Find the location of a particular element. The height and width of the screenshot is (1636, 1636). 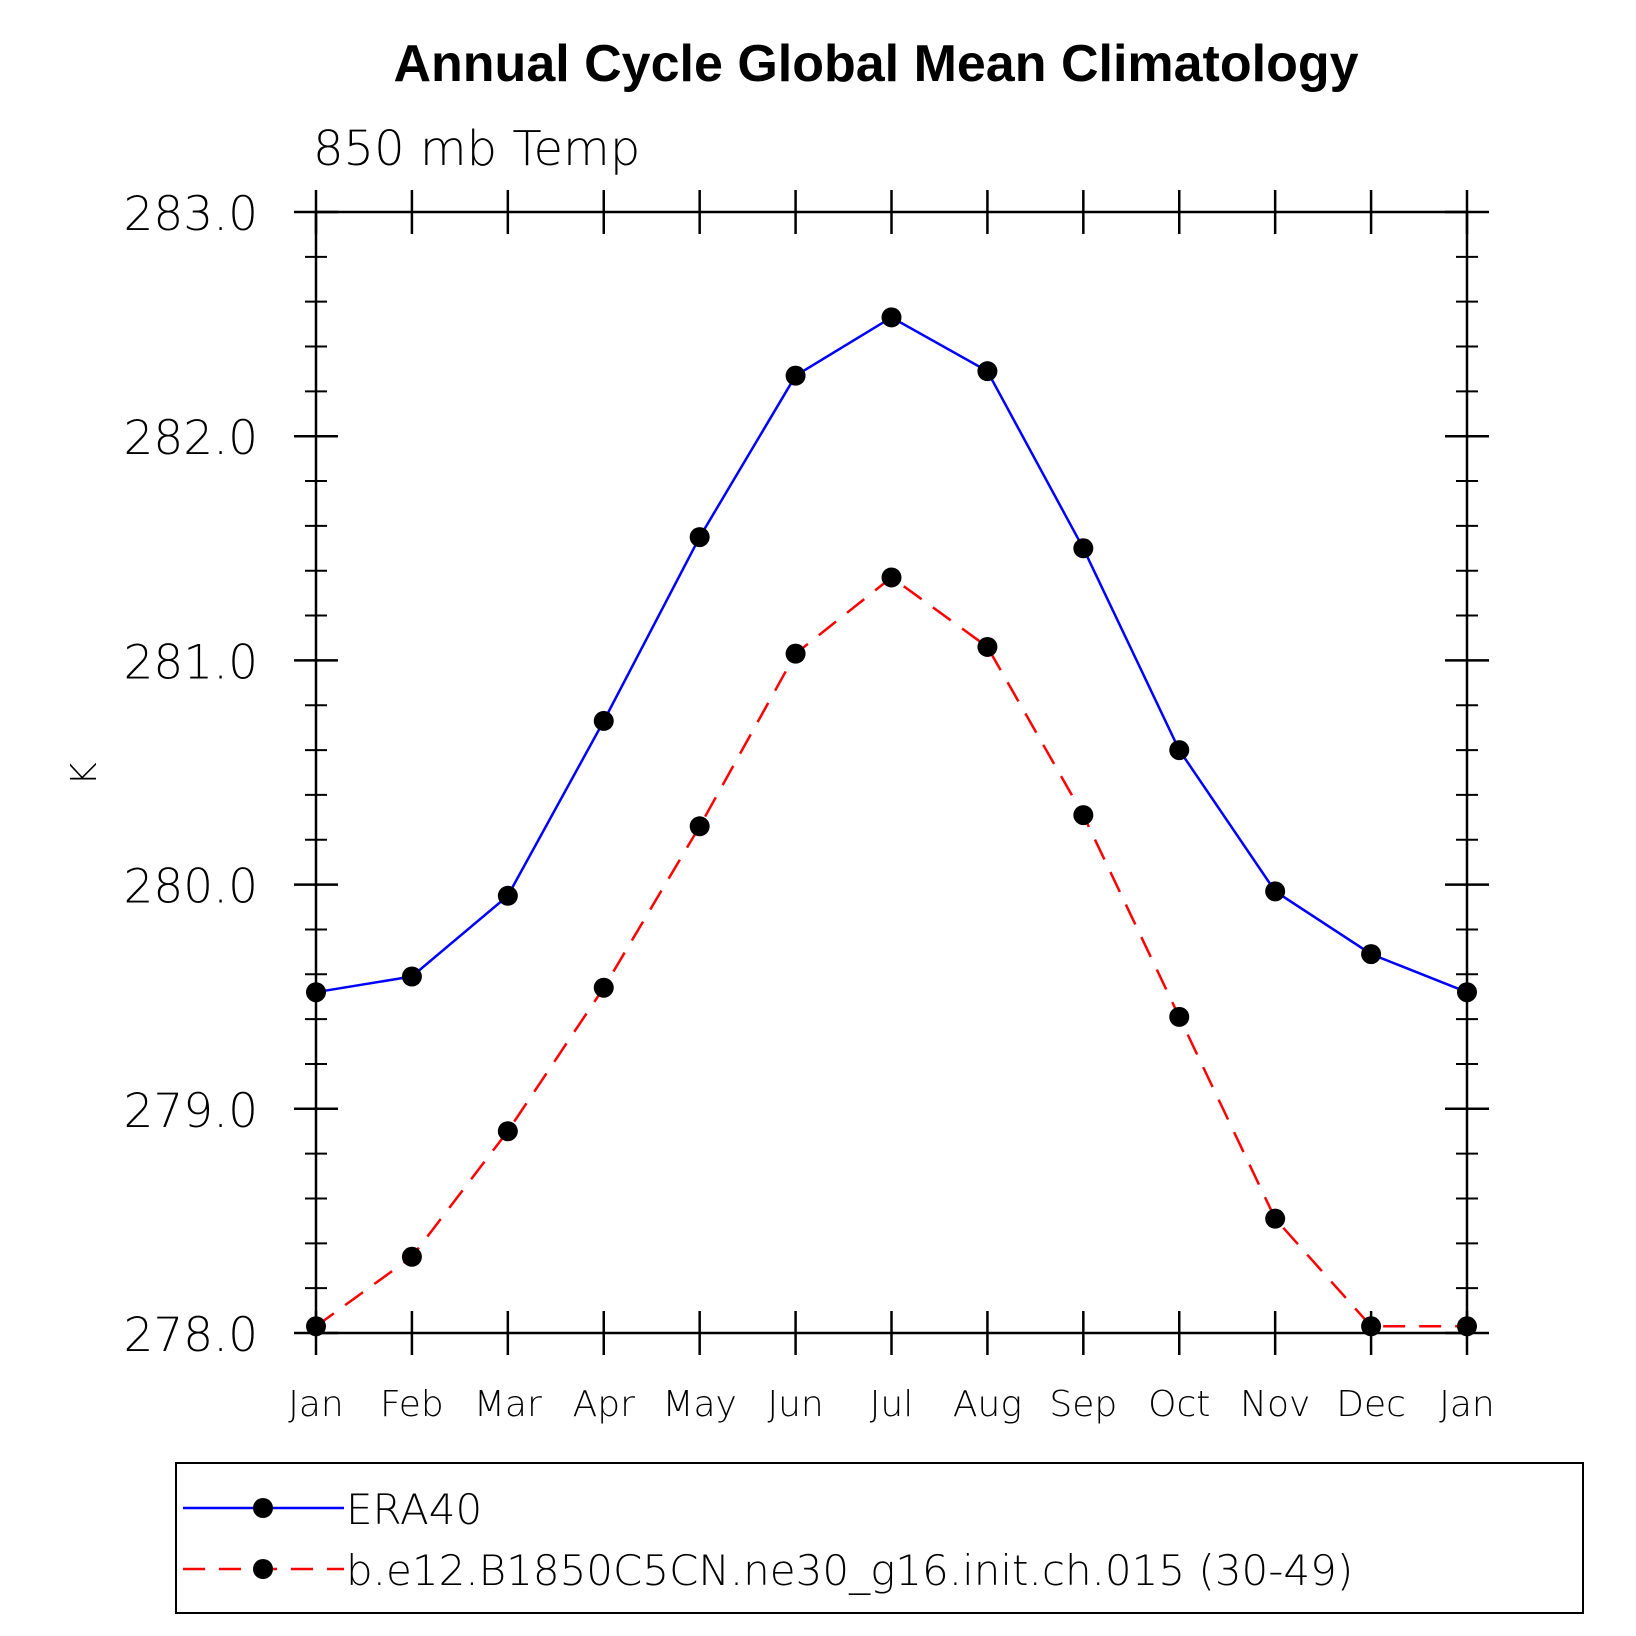

x-tick-label: Sep is located at coordinates (1083, 1404).